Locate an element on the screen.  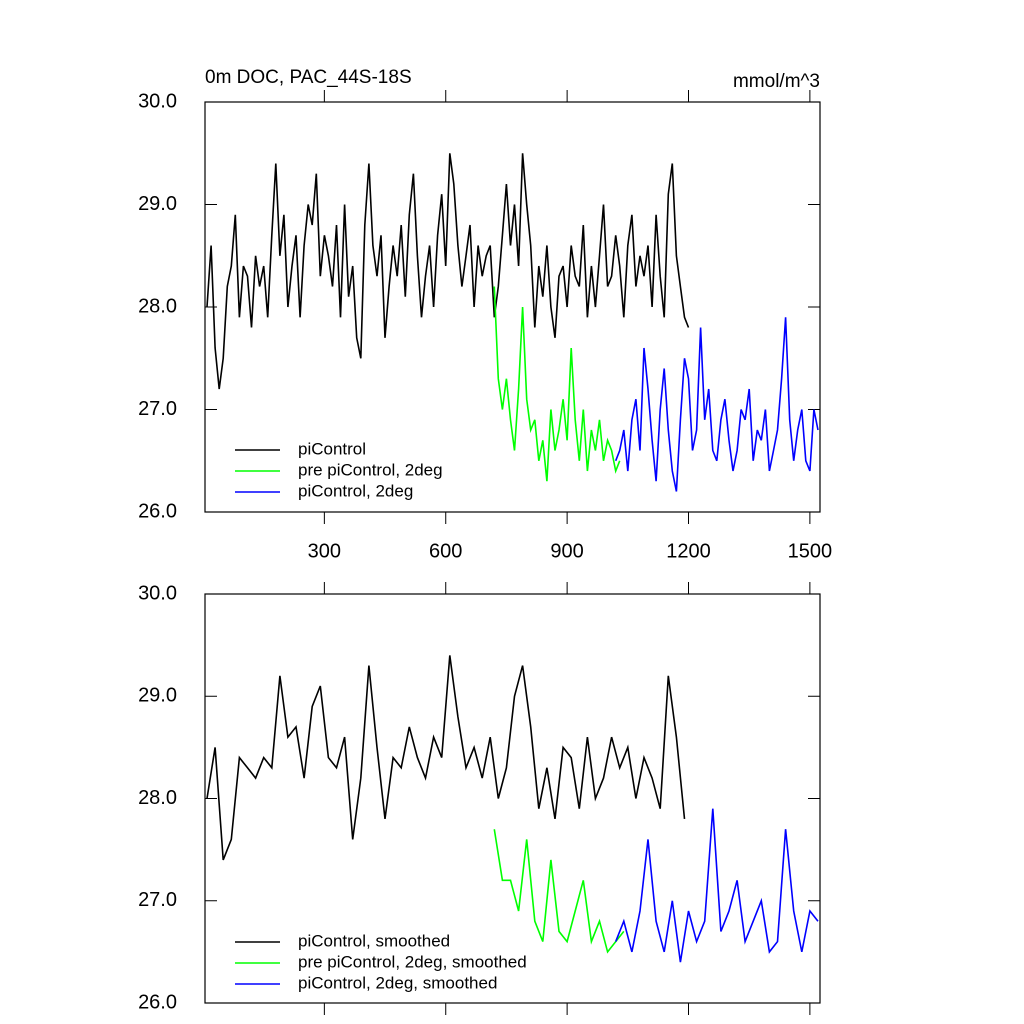
legend-label: pre piControl, 2deg is located at coordinates (370, 469).